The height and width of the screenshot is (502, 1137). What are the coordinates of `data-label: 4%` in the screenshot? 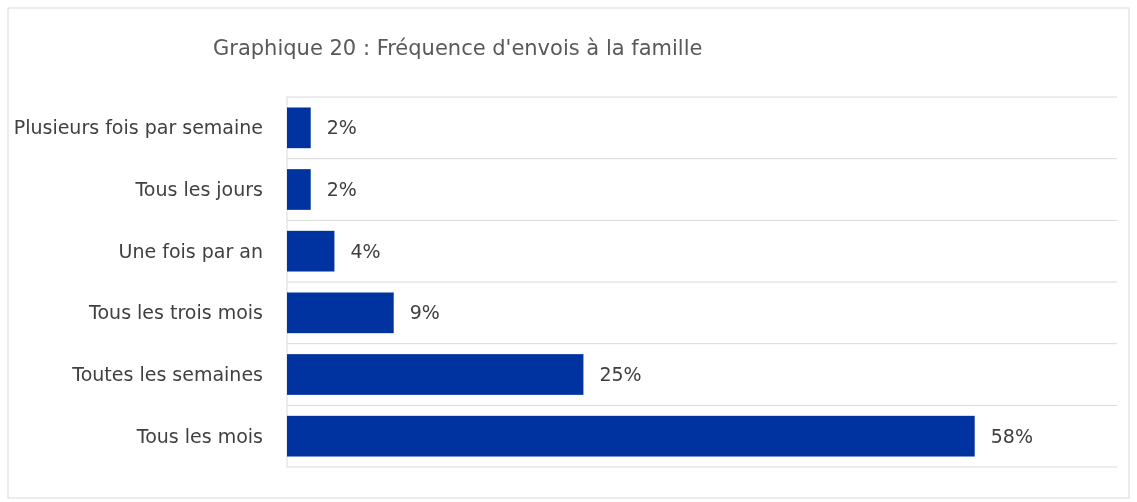 It's located at (365, 250).